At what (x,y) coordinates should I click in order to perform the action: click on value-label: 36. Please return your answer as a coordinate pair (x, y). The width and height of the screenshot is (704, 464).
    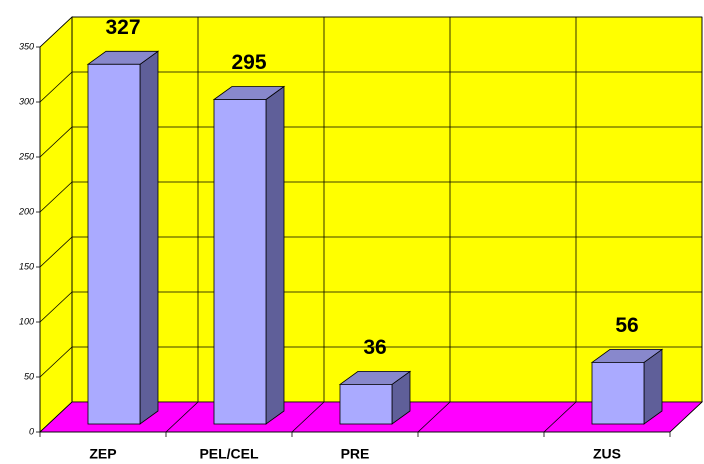
    Looking at the image, I should click on (374, 347).